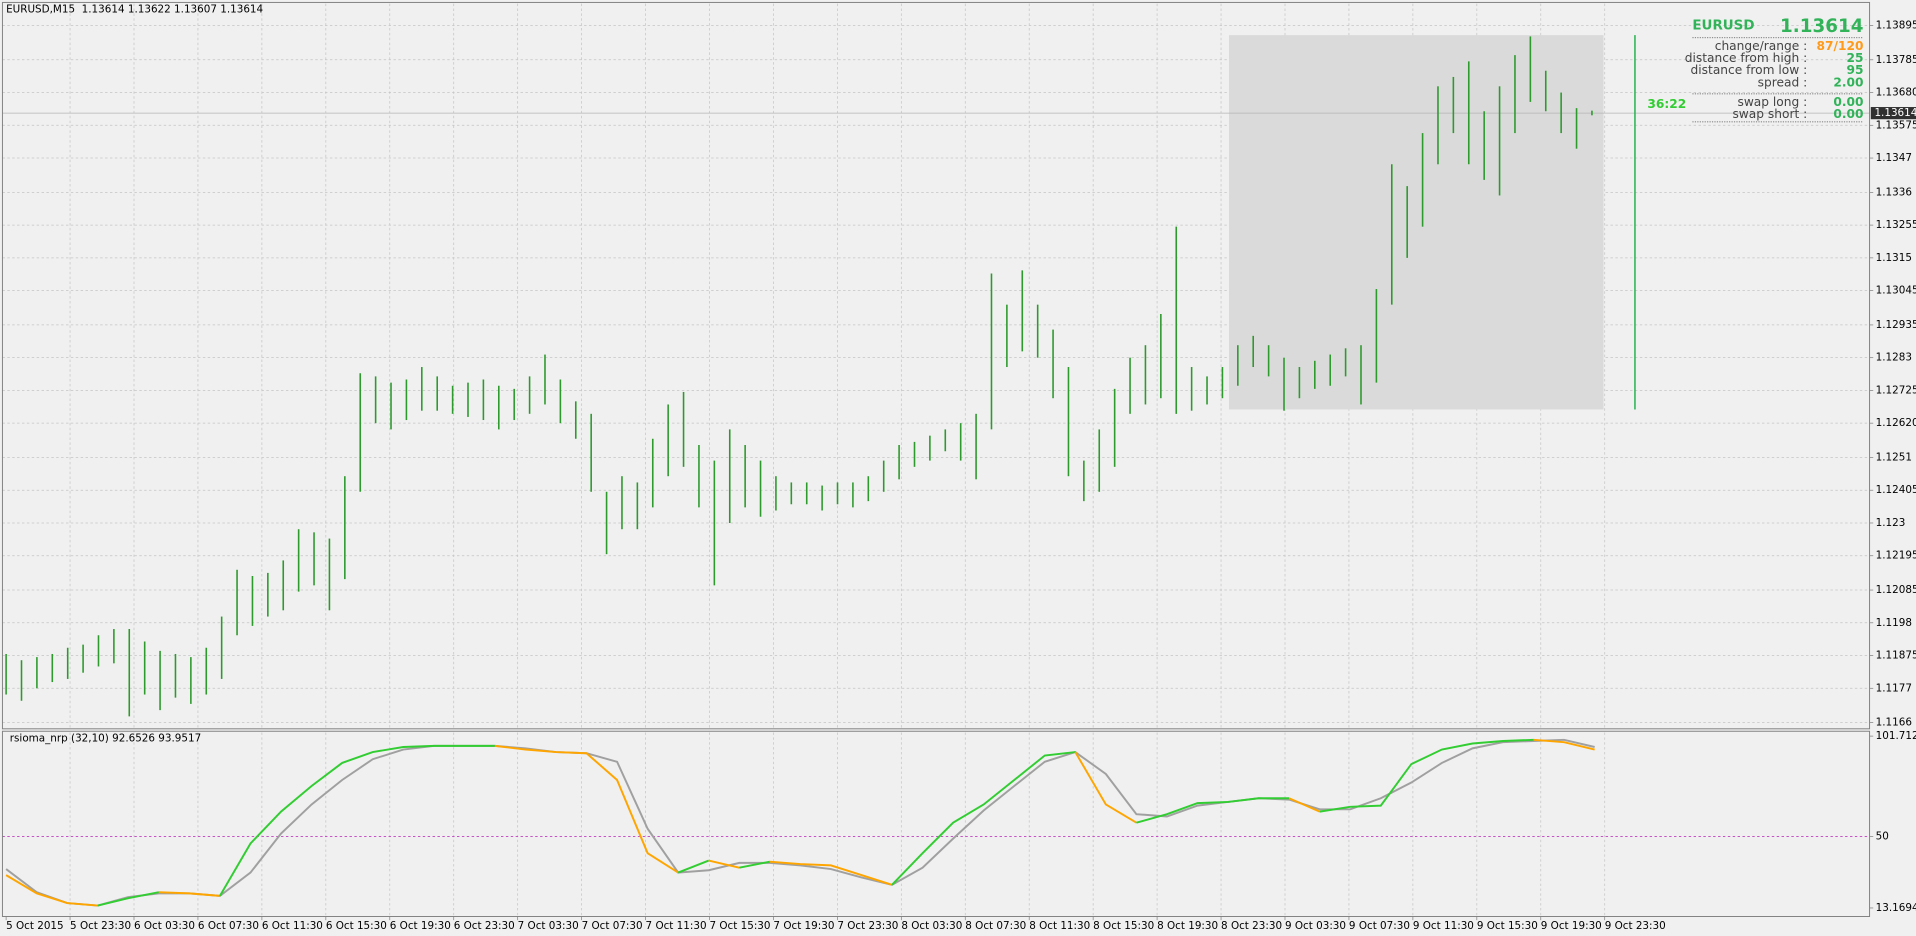 This screenshot has width=1916, height=936. Describe the element at coordinates (867, 926) in the screenshot. I see `x-tick-label: 7 Oct 23:30` at that location.